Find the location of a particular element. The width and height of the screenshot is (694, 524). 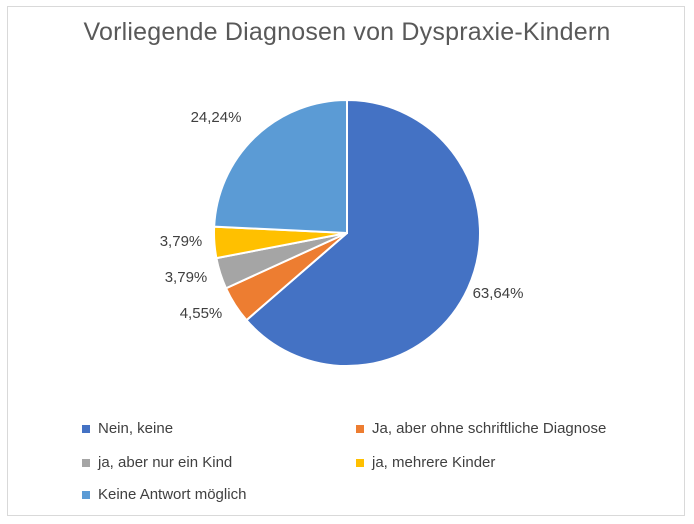

legend-item-ein-kind: ja, aber nur ein Kind is located at coordinates (157, 462).